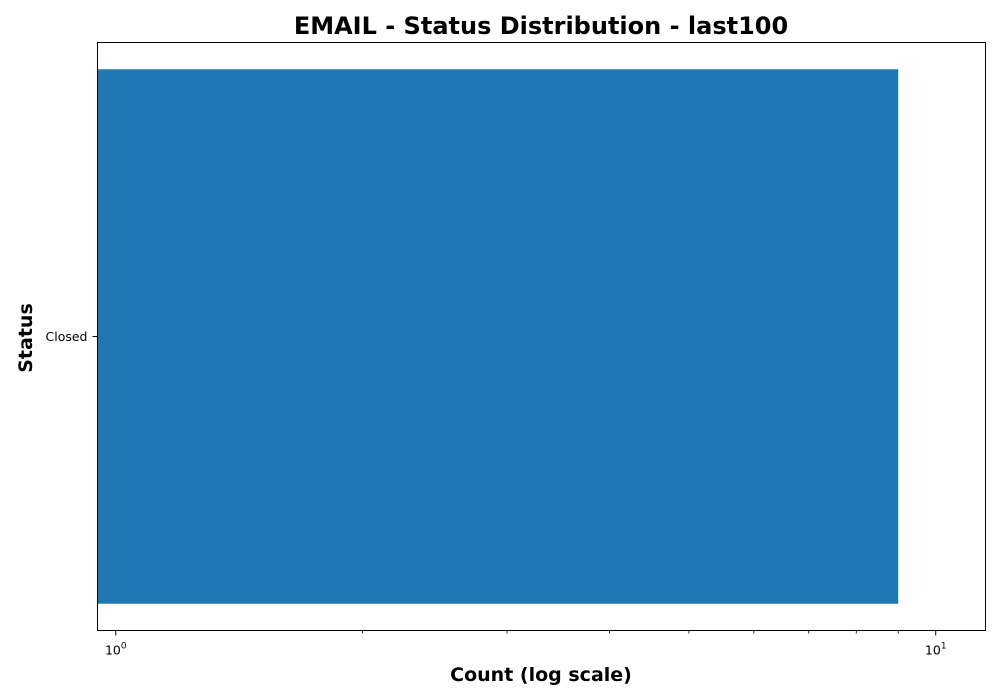 This screenshot has height=700, width=1000. What do you see at coordinates (541, 675) in the screenshot?
I see `x-axis-label: Count (log scale)` at bounding box center [541, 675].